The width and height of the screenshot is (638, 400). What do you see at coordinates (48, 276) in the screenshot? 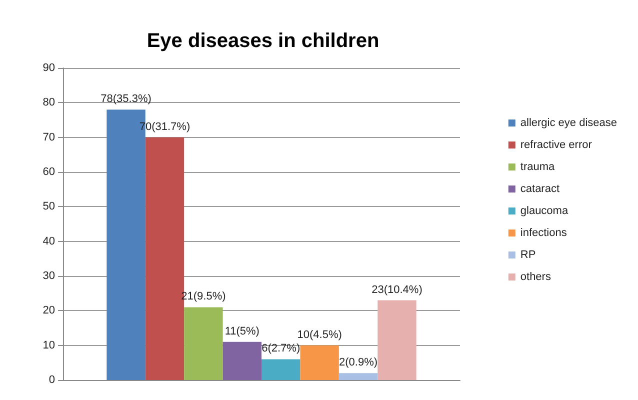
I see `y-tick-label: 30` at bounding box center [48, 276].